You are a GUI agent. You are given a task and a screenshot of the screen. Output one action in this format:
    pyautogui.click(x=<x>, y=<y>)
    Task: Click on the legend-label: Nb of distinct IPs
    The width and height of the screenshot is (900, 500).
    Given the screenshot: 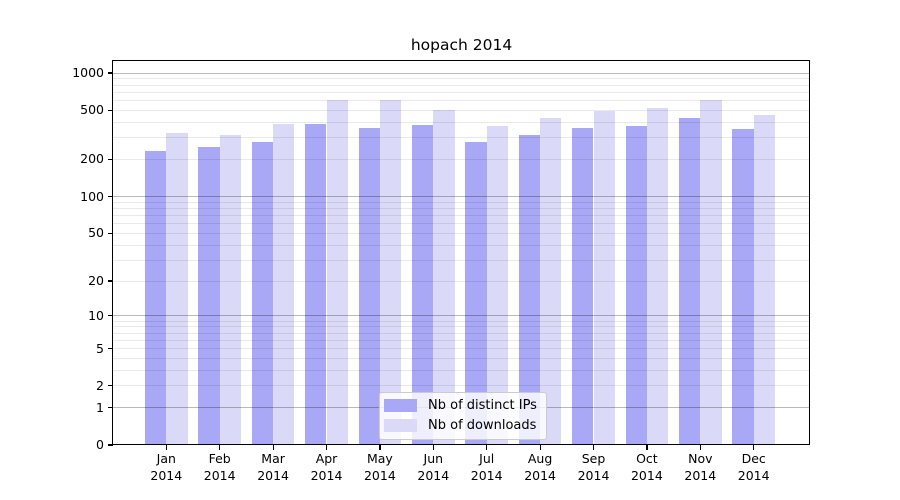 What is the action you would take?
    pyautogui.click(x=482, y=405)
    